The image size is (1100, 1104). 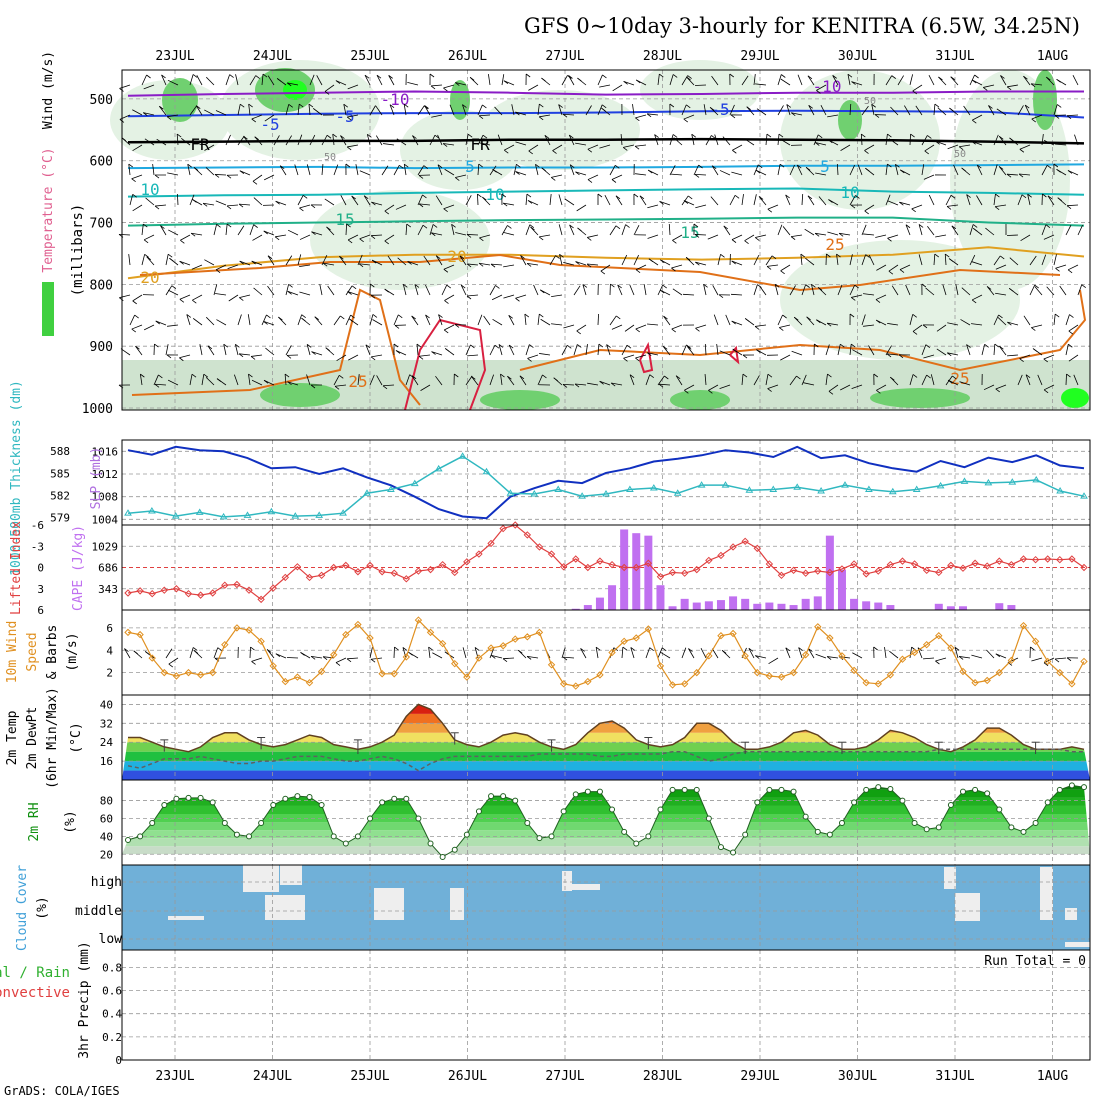 What do you see at coordinates (52, 738) in the screenshot?
I see `temp-ylabel-3: (6hr Min/Max)` at bounding box center [52, 738].